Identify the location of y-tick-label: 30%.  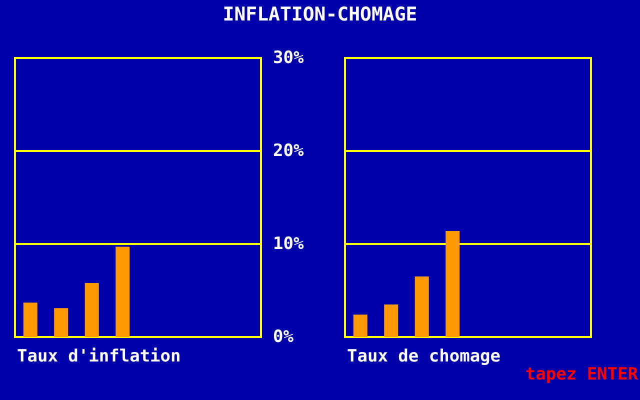
(288, 58).